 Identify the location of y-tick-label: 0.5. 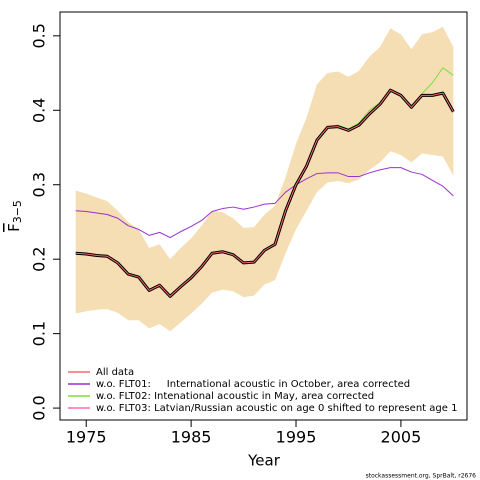
(39, 35).